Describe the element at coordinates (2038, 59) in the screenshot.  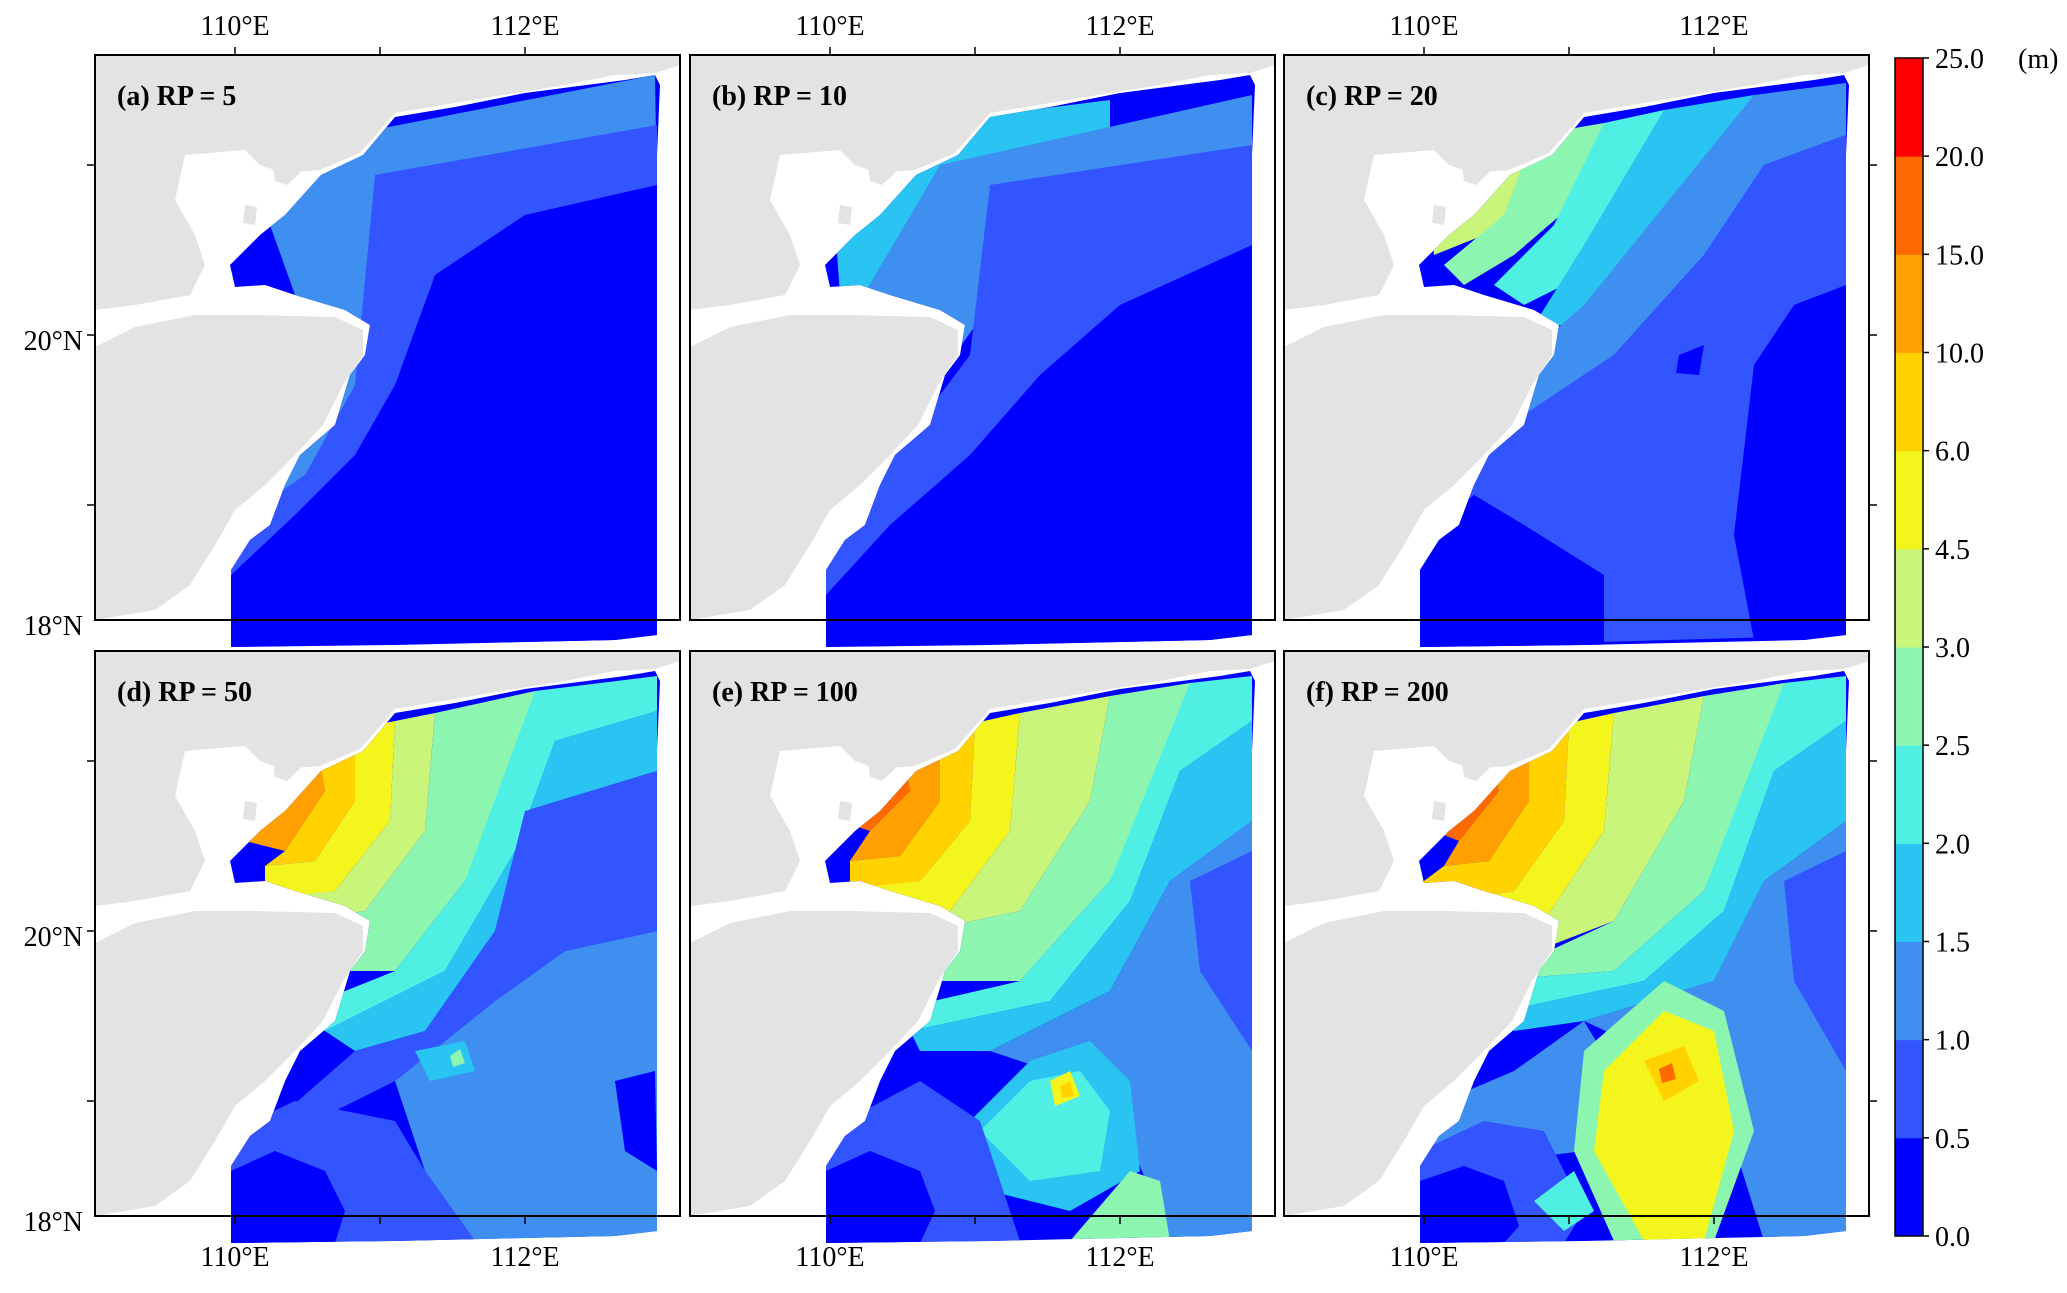
I see `colorbar-unit: (m)` at that location.